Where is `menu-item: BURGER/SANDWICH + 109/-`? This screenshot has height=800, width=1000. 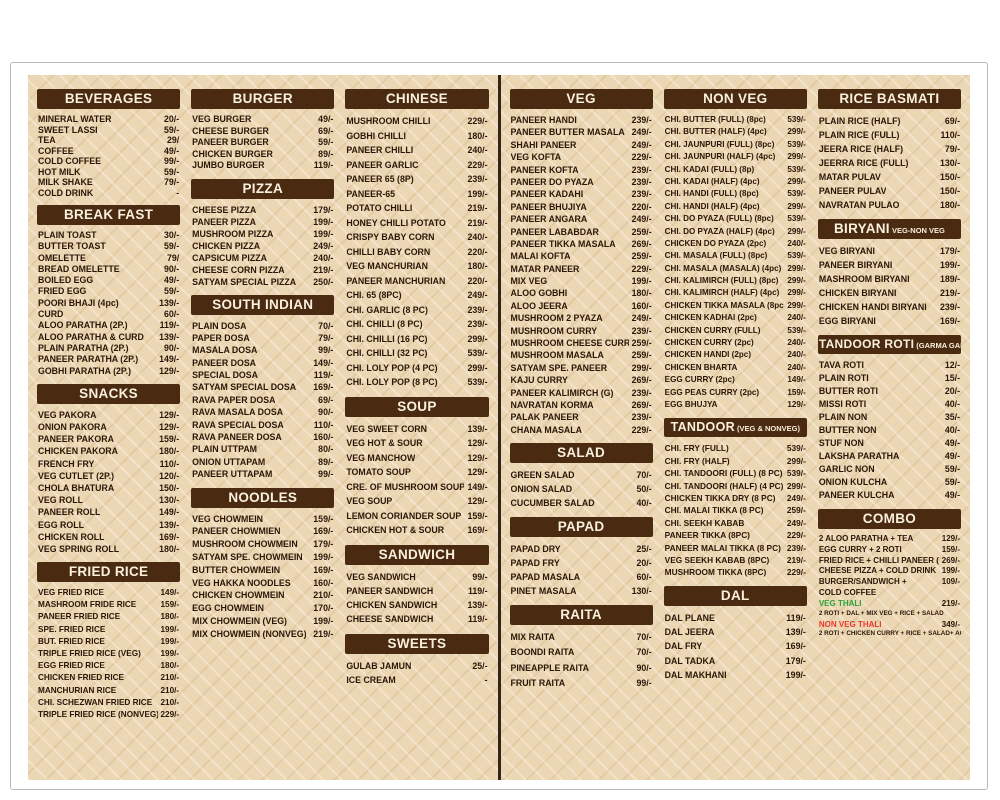
menu-item: BURGER/SANDWICH + 109/- is located at coordinates (889, 582).